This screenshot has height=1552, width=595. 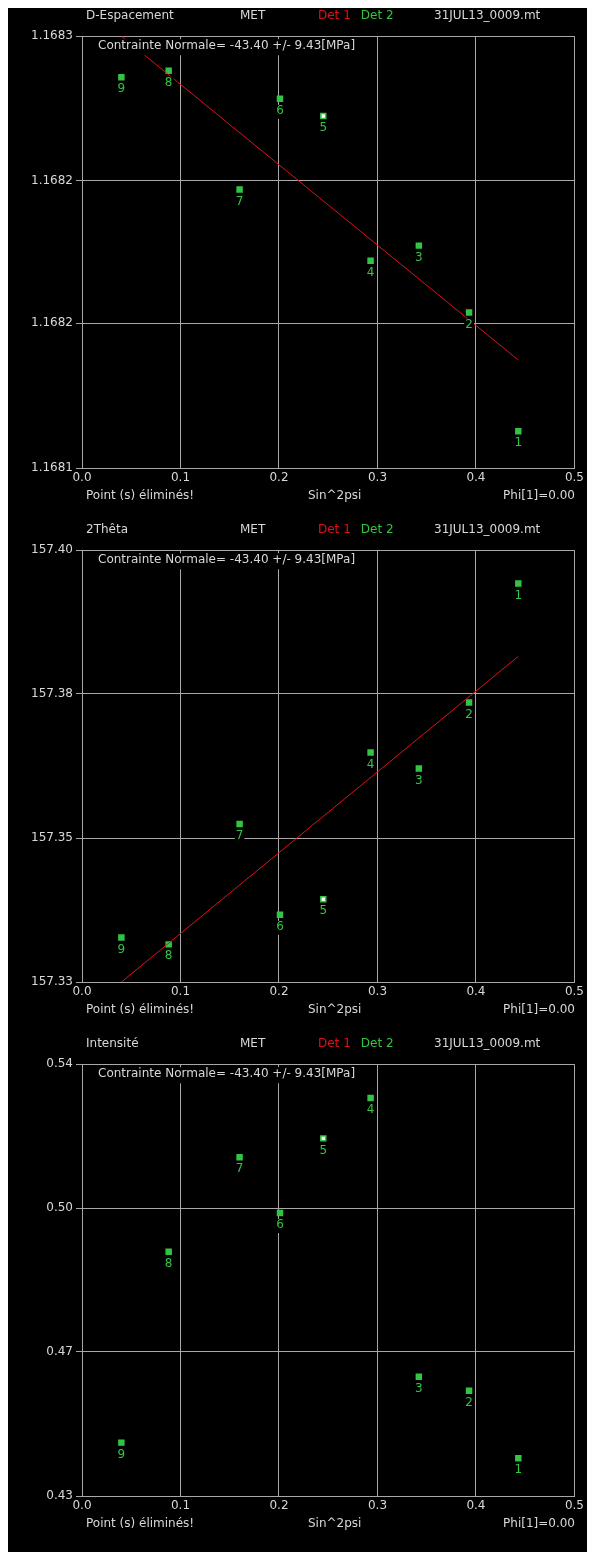 What do you see at coordinates (334, 15) in the screenshot?
I see `text: Det 1` at bounding box center [334, 15].